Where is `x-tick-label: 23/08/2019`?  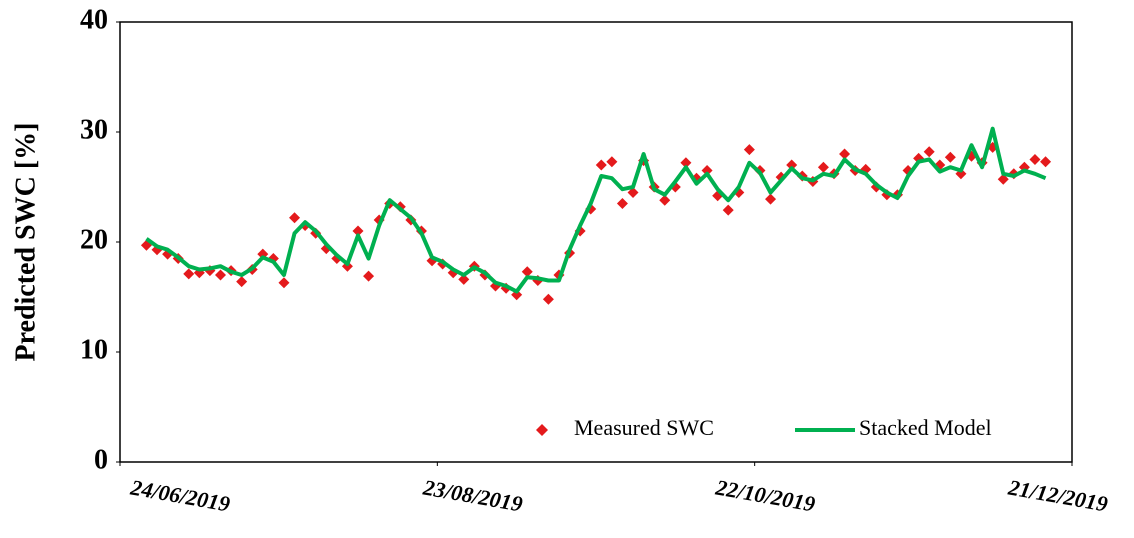 x-tick-label: 23/08/2019 is located at coordinates (472, 495).